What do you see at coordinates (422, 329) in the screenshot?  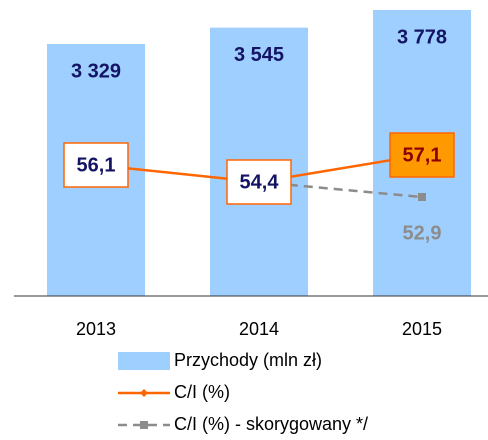 I see `x-tick-label: 2015` at bounding box center [422, 329].